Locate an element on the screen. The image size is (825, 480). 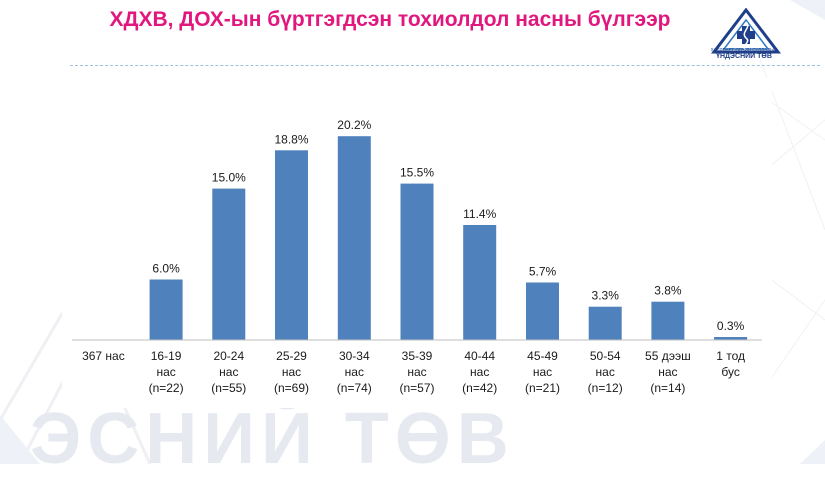
data-label-6: 11.4% is located at coordinates (479, 214).